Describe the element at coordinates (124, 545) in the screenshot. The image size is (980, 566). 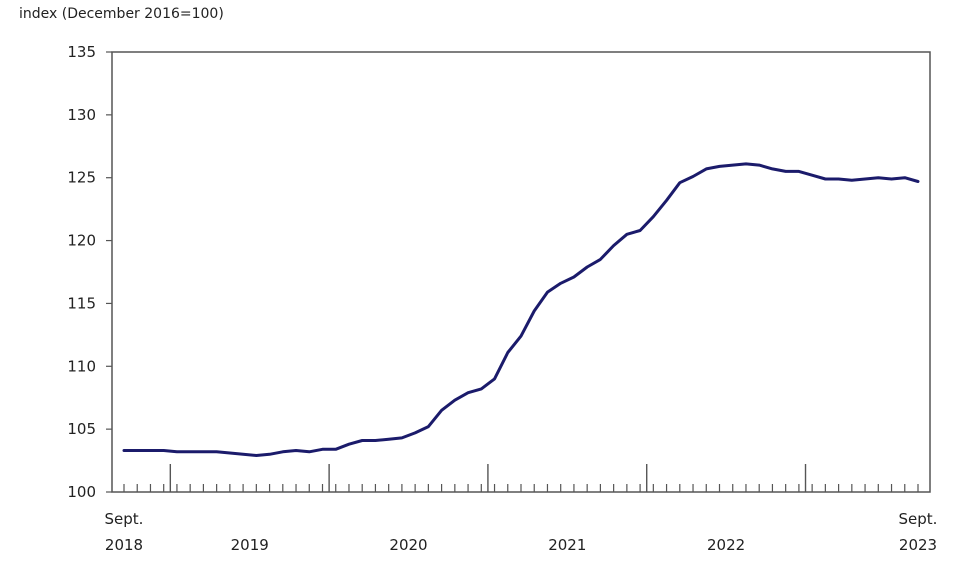
I see `x-tick-label-year: 2018` at that location.